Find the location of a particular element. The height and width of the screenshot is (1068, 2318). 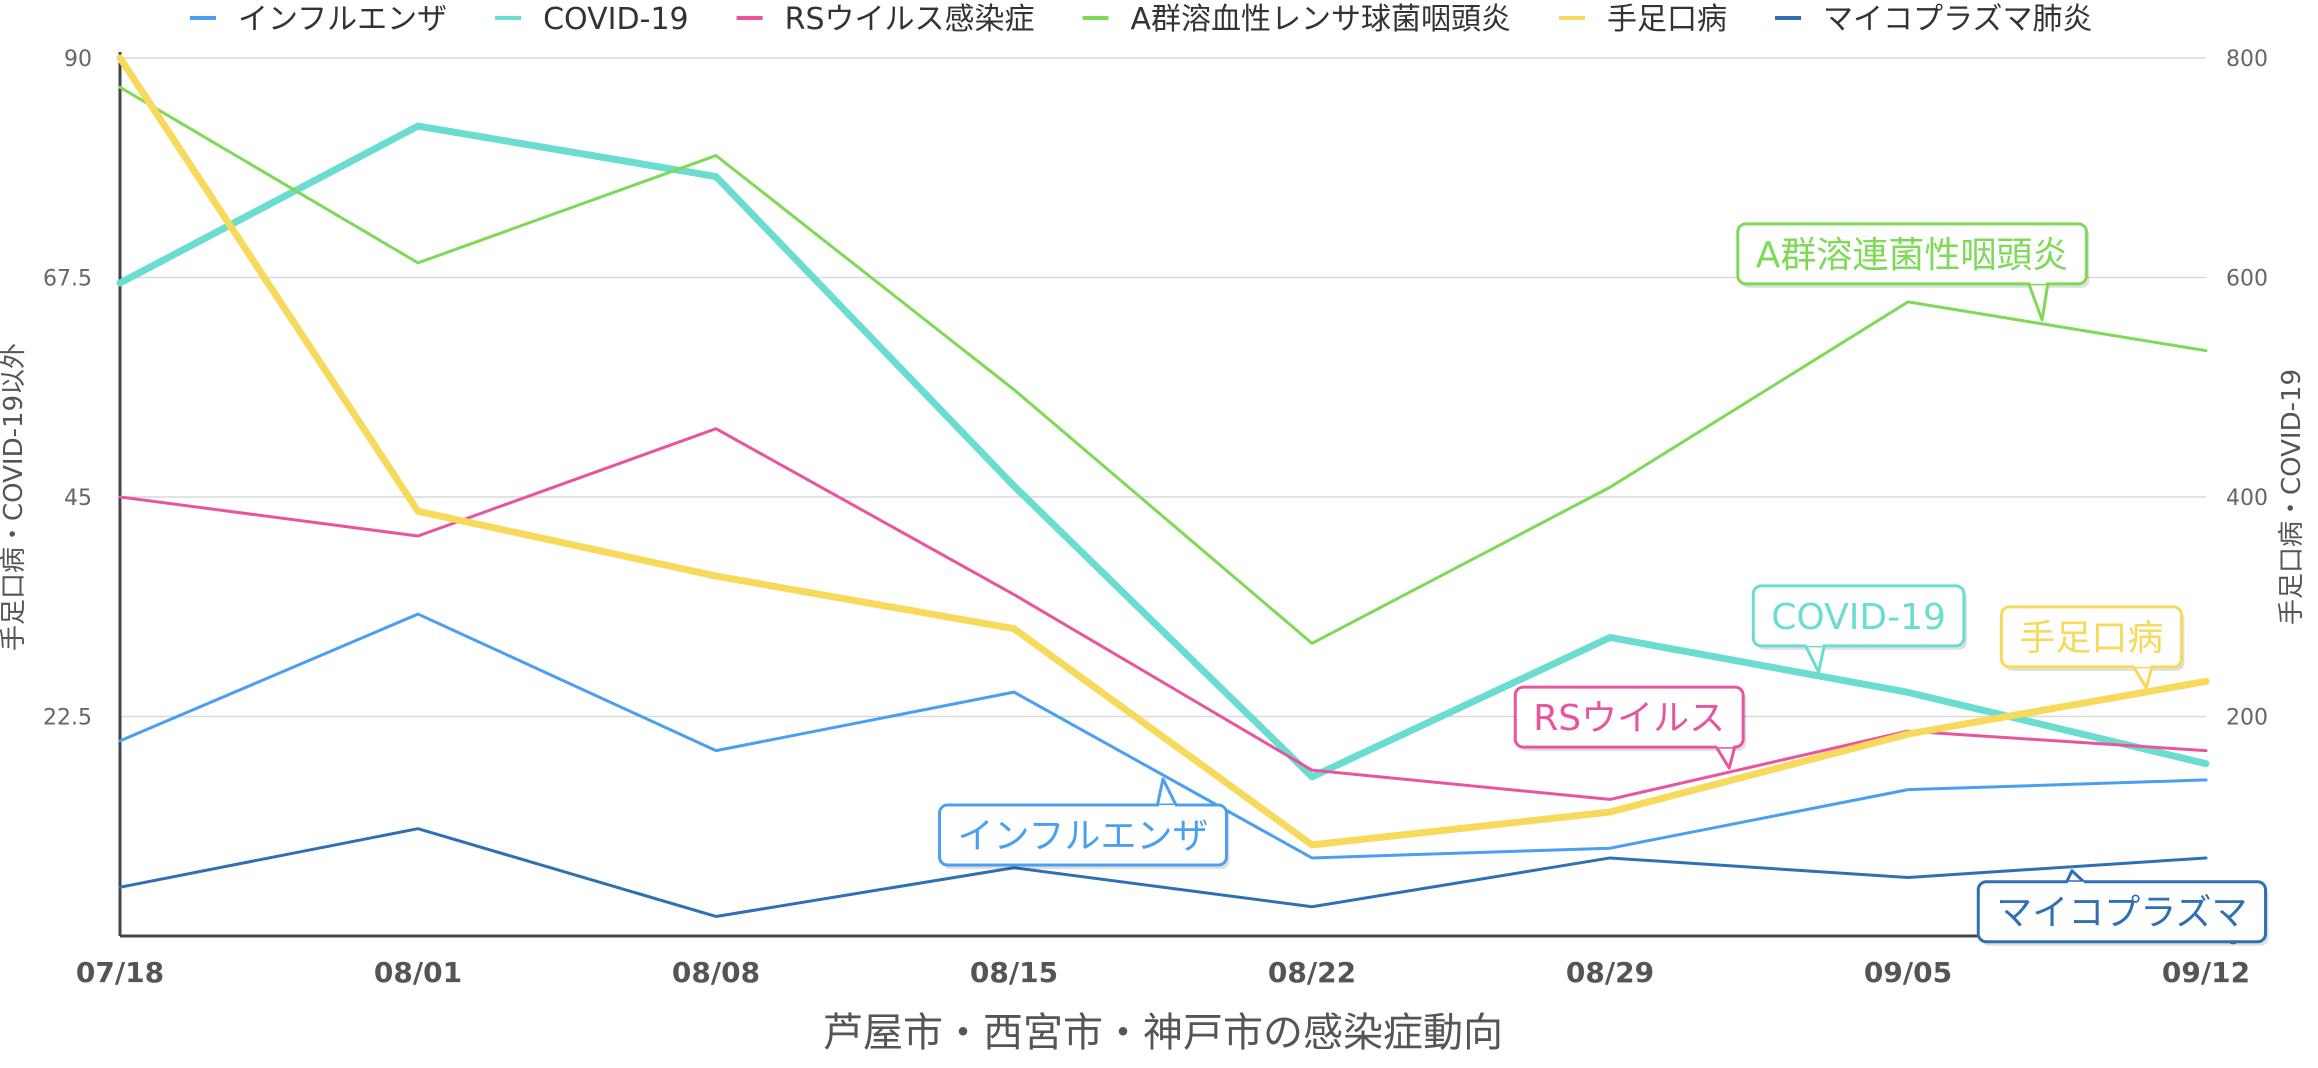

x-tick-label: 08/15 is located at coordinates (1014, 972).